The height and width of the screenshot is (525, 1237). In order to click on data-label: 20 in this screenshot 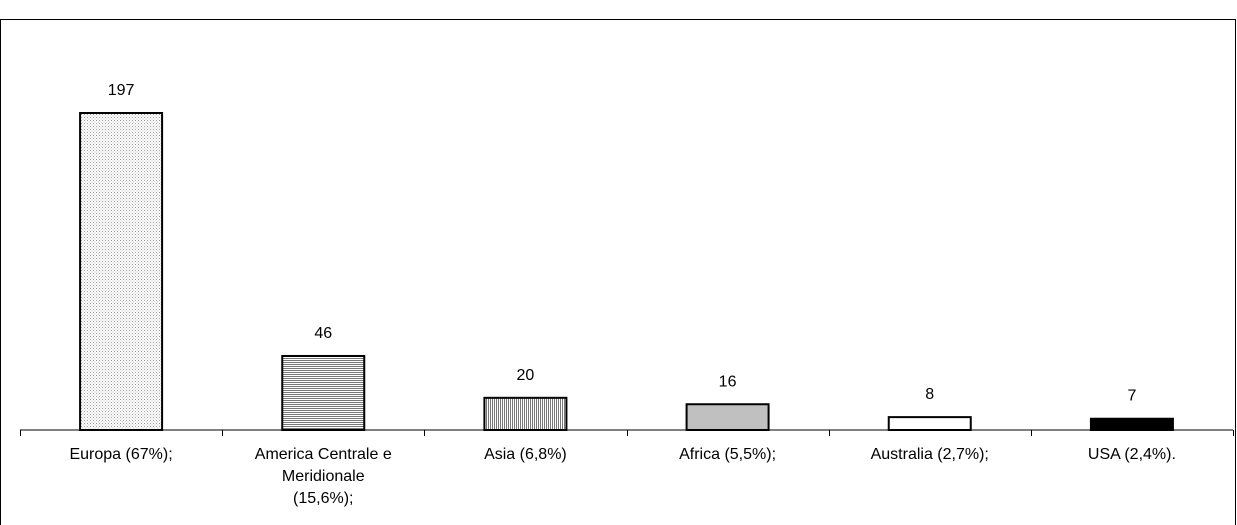, I will do `click(526, 375)`.